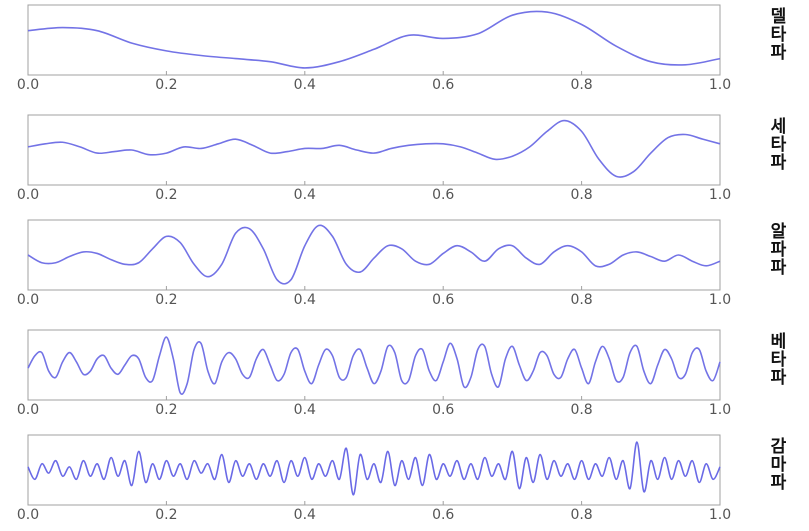 This screenshot has width=809, height=531. I want to click on wave-name: 알파파, so click(776, 249).